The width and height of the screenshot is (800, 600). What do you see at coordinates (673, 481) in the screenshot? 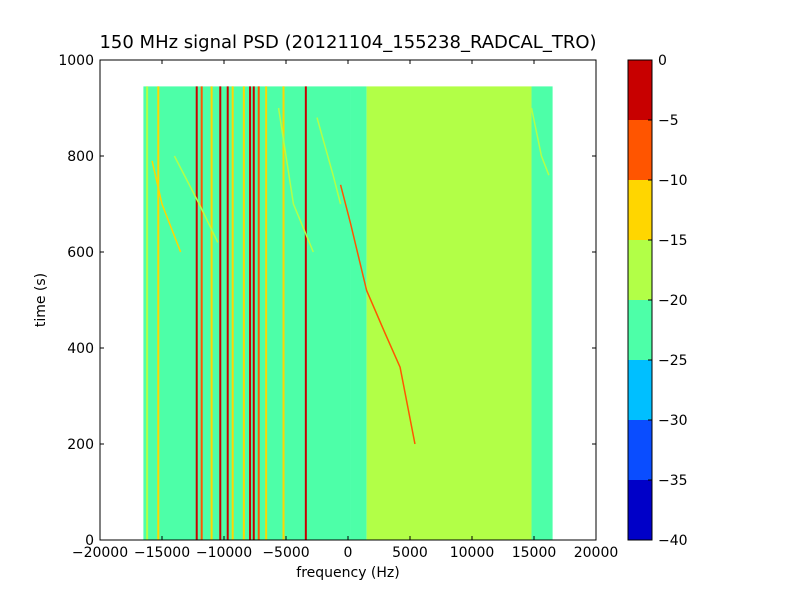
I see `colorbar-tick-label: −35` at bounding box center [673, 481].